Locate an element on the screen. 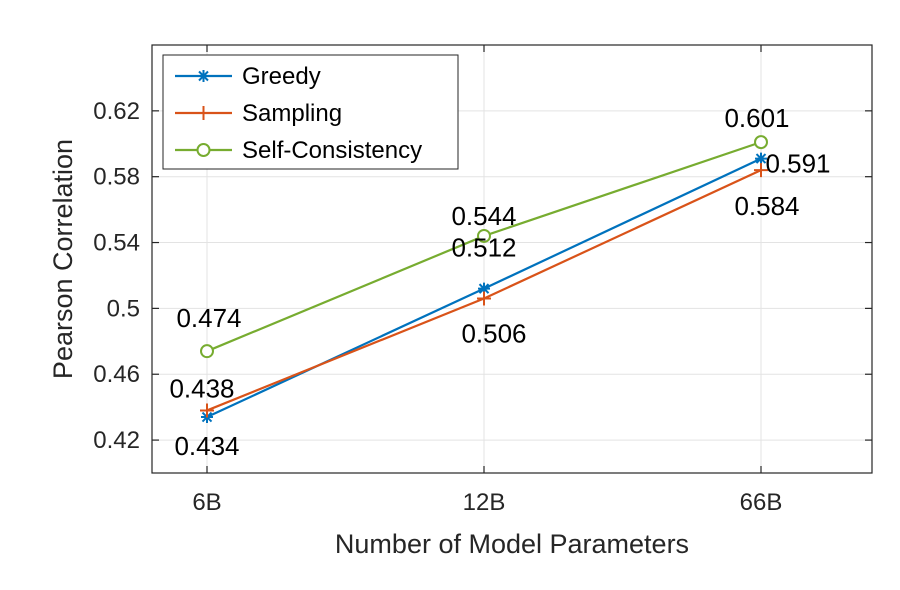  data-label: 0.438 is located at coordinates (201, 388).